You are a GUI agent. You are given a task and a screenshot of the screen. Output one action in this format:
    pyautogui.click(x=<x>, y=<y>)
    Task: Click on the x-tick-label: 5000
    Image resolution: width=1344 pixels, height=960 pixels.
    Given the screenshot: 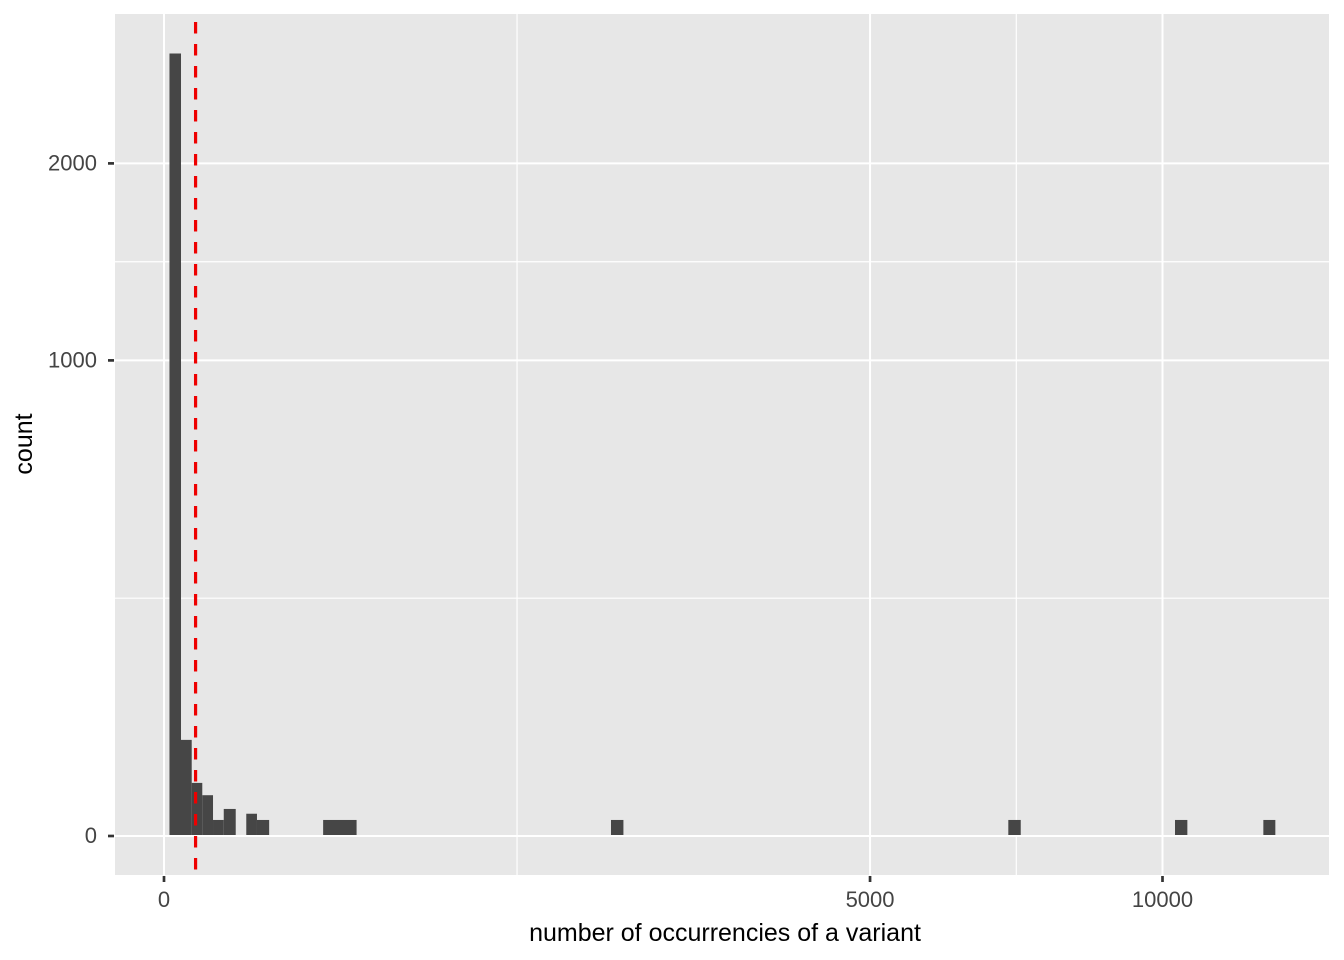 What is the action you would take?
    pyautogui.click(x=870, y=899)
    